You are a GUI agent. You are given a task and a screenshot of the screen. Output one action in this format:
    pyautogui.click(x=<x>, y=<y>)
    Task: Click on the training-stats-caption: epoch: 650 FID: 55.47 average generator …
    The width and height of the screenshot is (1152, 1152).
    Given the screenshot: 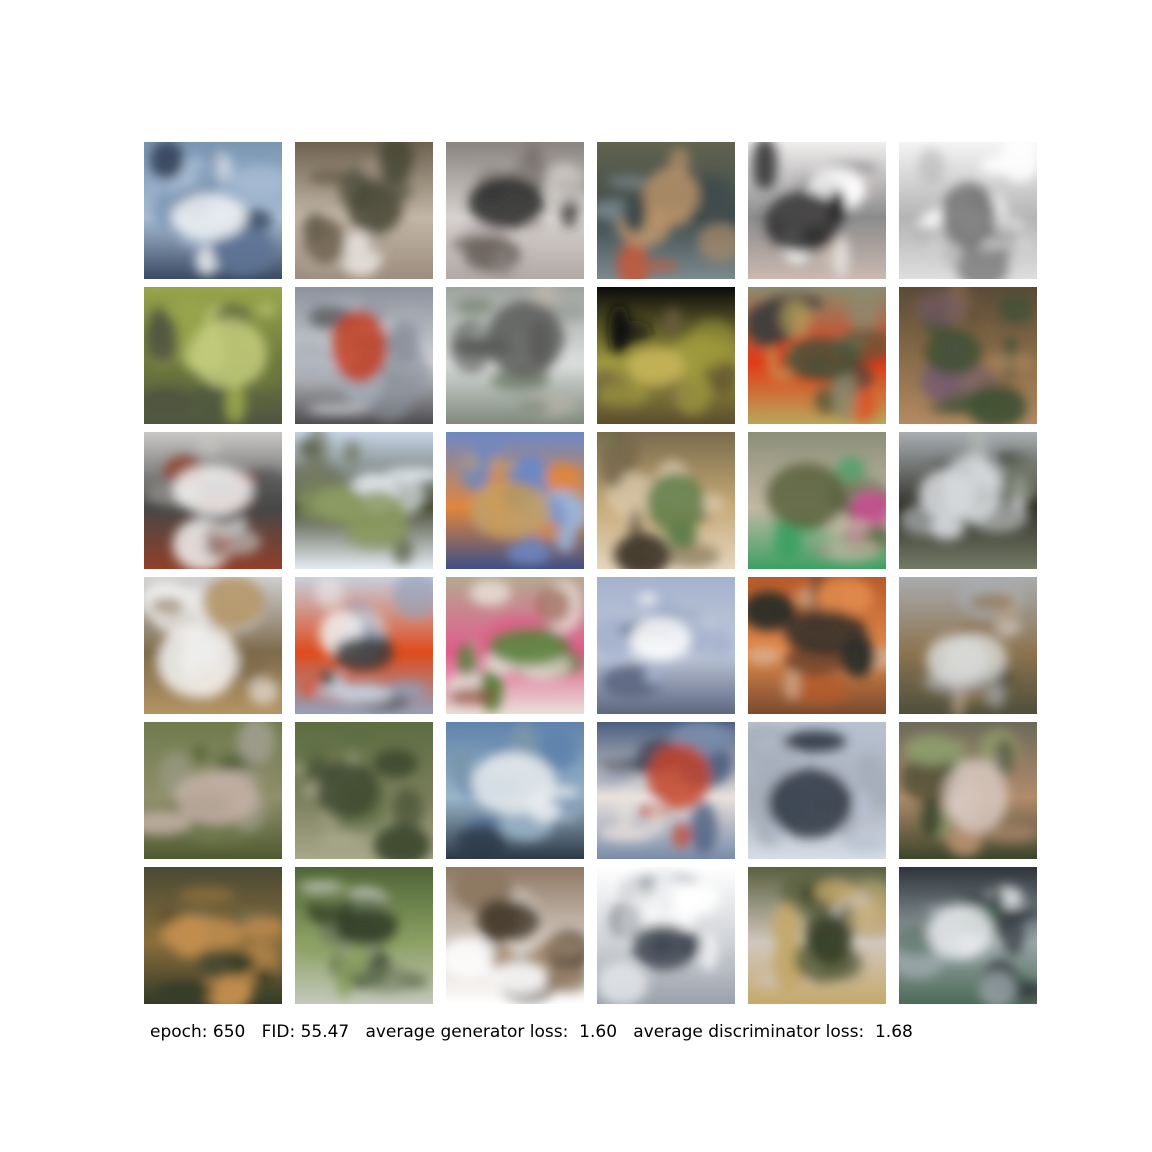 What is the action you would take?
    pyautogui.click(x=531, y=1032)
    